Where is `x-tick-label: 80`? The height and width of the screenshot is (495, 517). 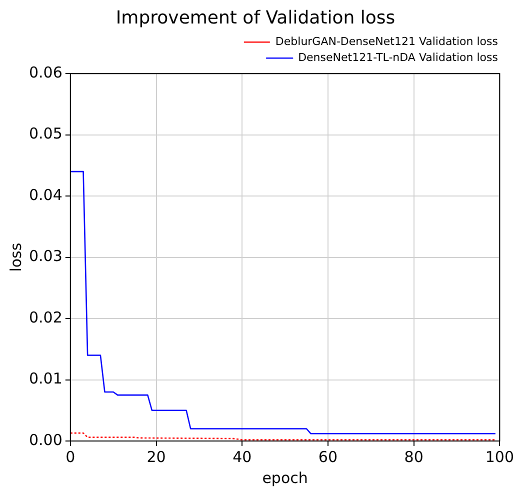
x-tick-label: 80 is located at coordinates (414, 457).